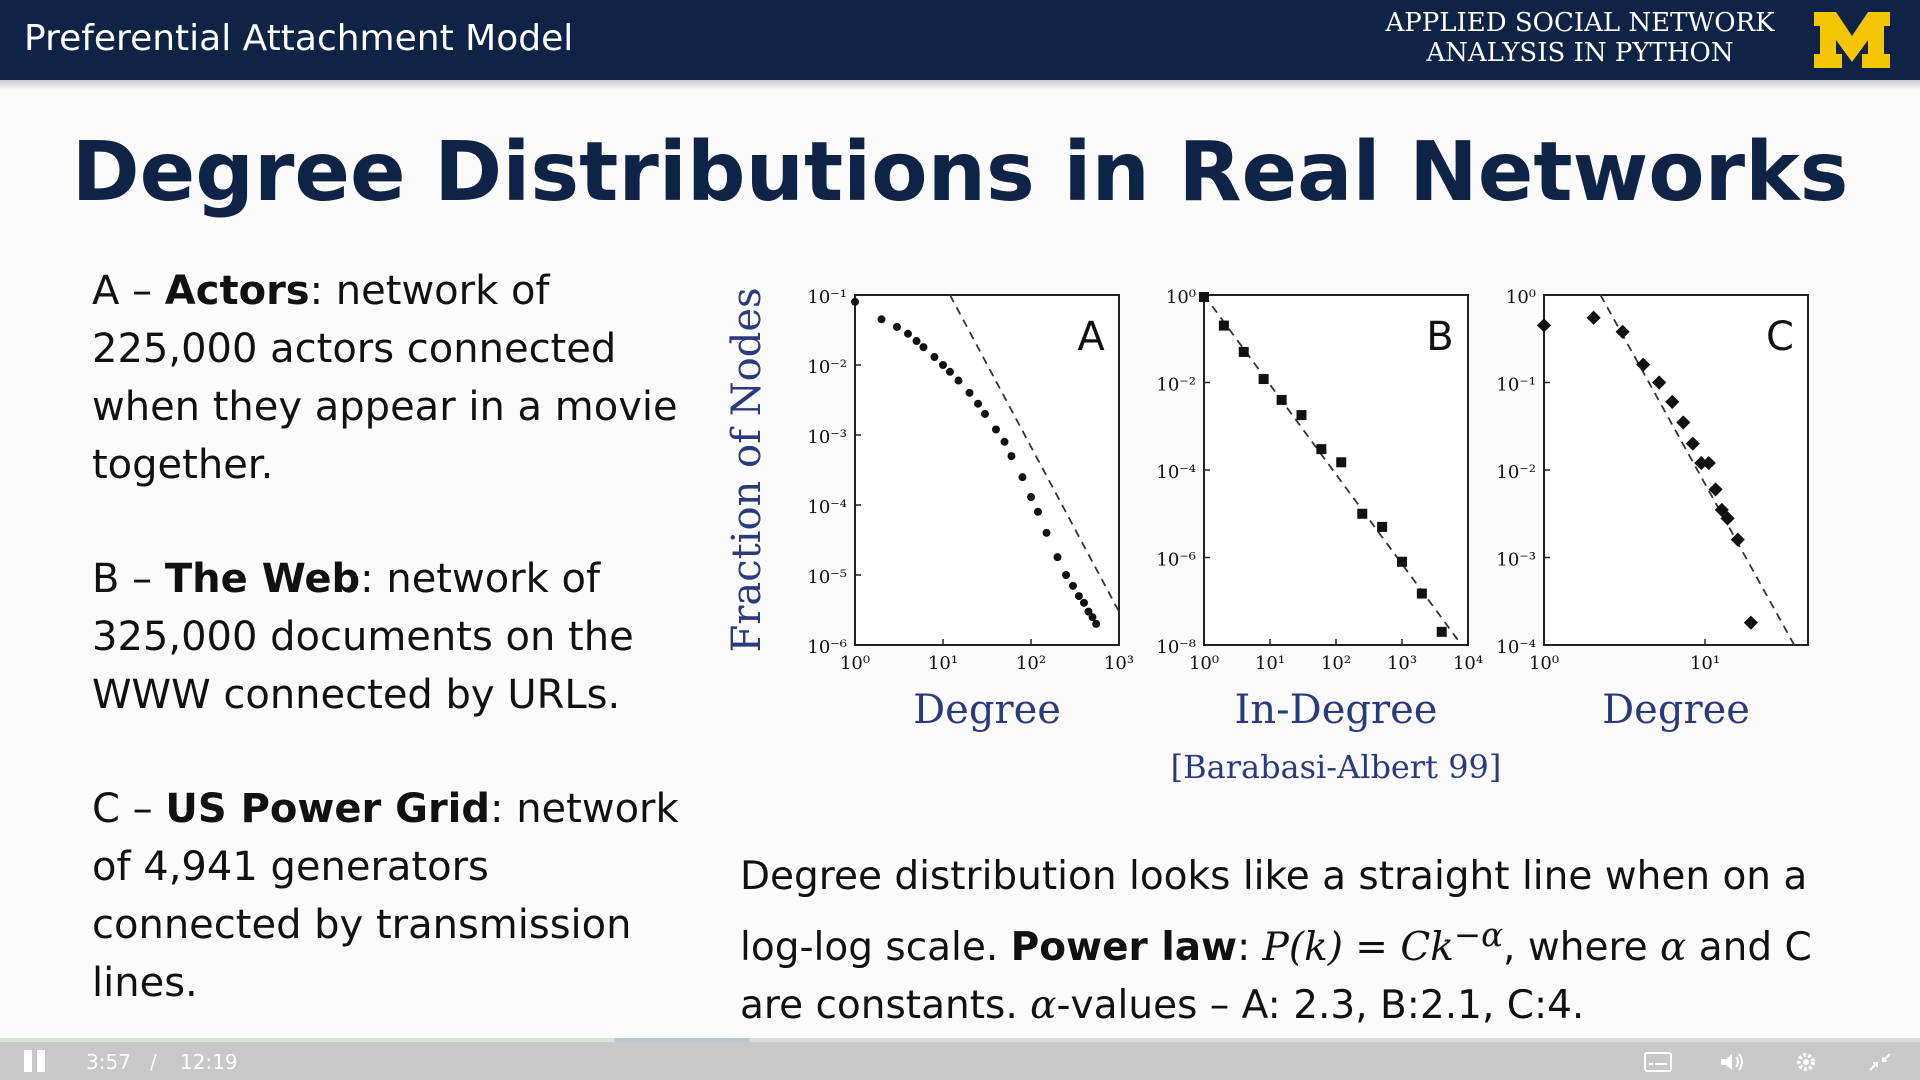 Image resolution: width=1920 pixels, height=1080 pixels. I want to click on item-prefix: A –, so click(128, 291).